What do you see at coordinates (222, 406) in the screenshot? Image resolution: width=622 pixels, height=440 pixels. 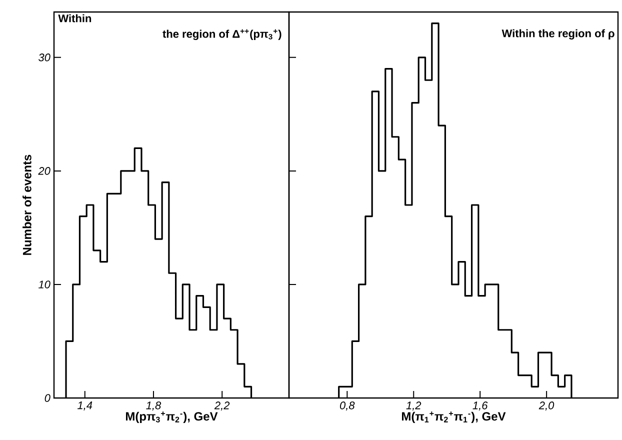 I see `x-tick-label: 2,2` at bounding box center [222, 406].